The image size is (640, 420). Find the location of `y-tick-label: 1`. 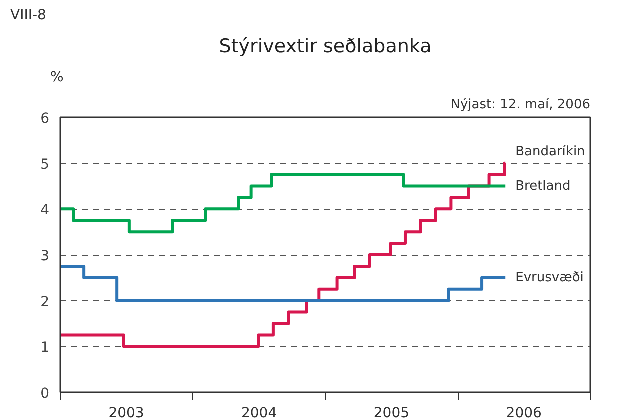

y-tick-label: 1 is located at coordinates (45, 348).